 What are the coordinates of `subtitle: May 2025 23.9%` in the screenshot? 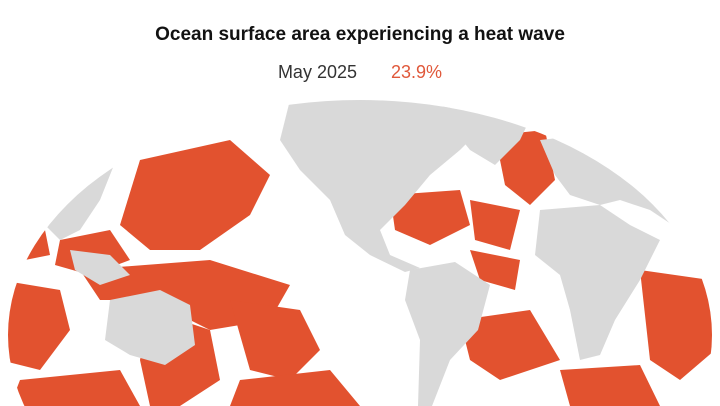 It's located at (360, 72).